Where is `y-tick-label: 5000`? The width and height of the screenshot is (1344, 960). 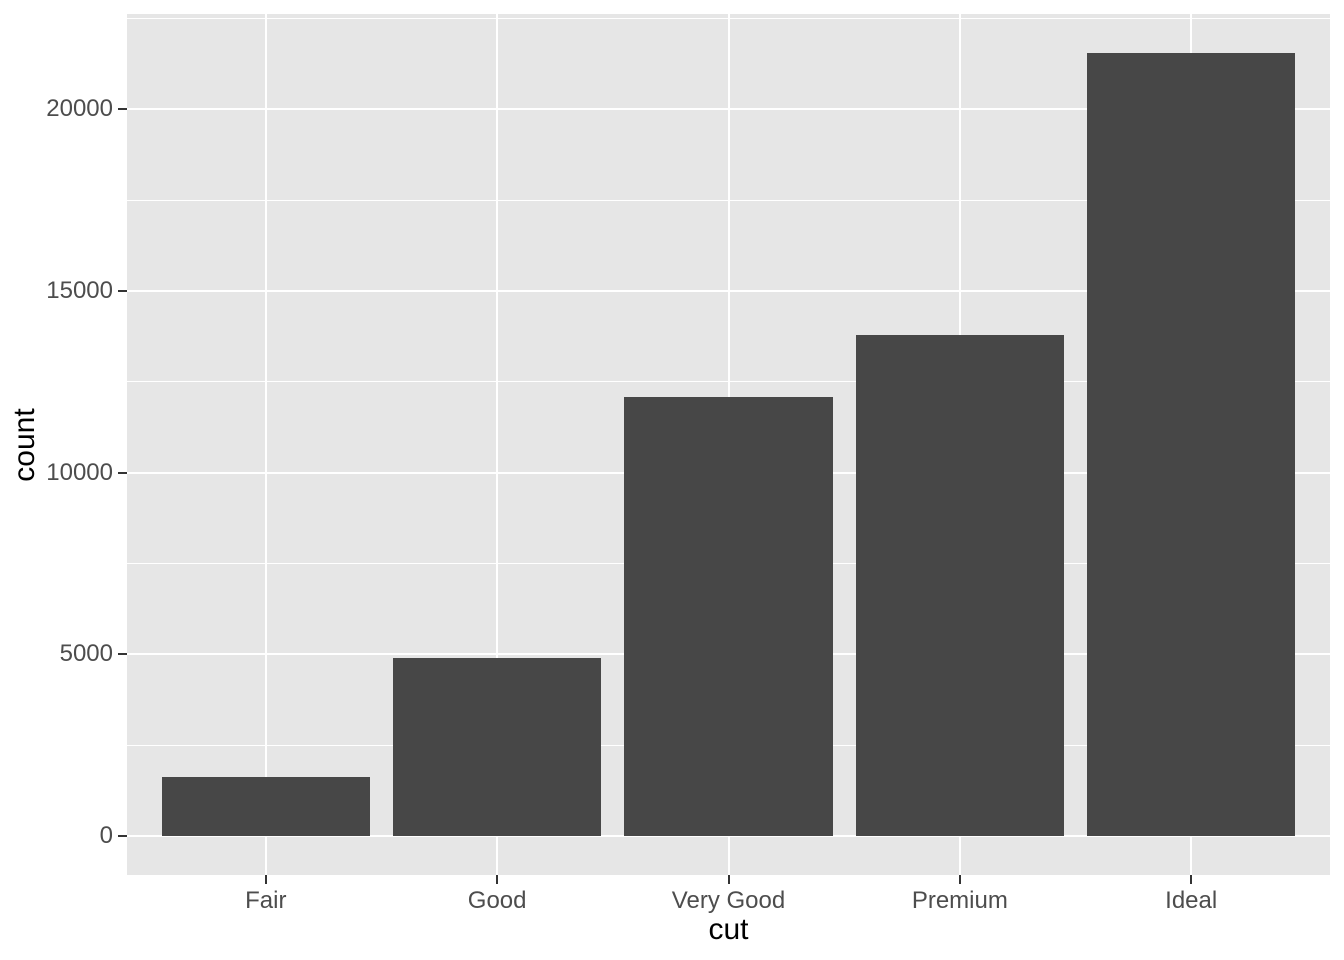 y-tick-label: 5000 is located at coordinates (86, 654).